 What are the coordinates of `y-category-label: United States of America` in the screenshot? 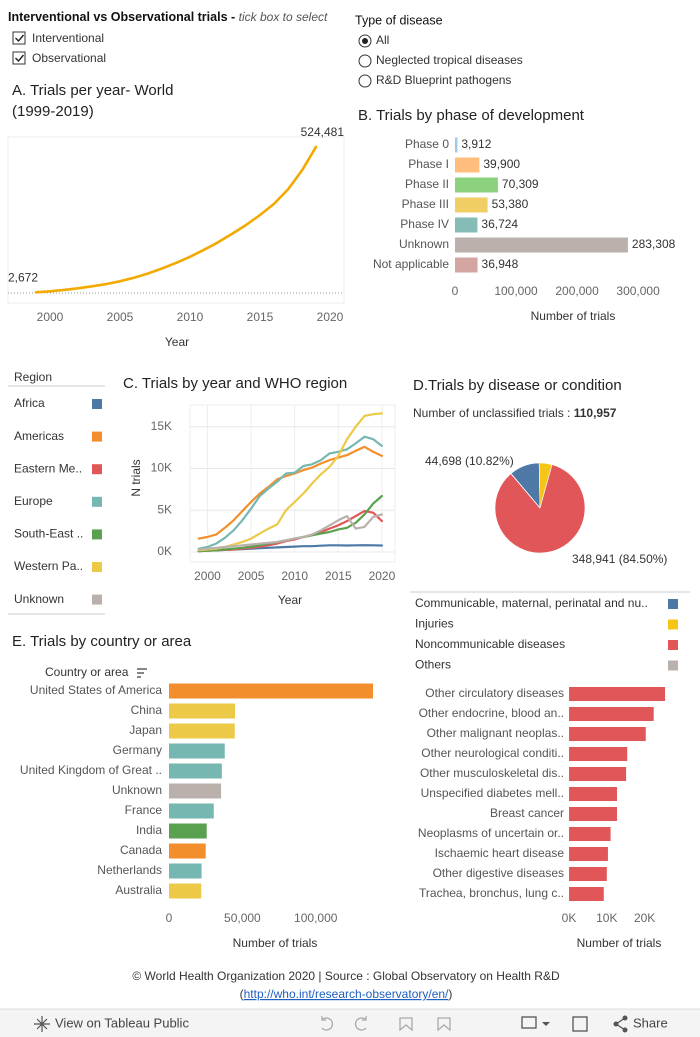 It's located at (96, 690).